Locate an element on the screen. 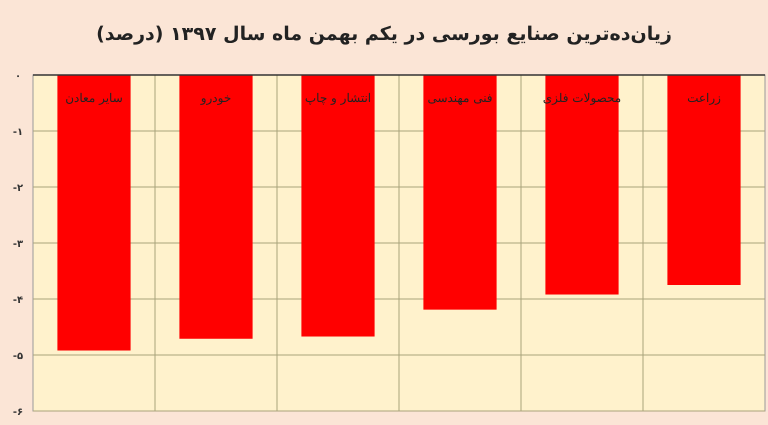 The height and width of the screenshot is (425, 768). x-tick-label: زراعت is located at coordinates (704, 98).